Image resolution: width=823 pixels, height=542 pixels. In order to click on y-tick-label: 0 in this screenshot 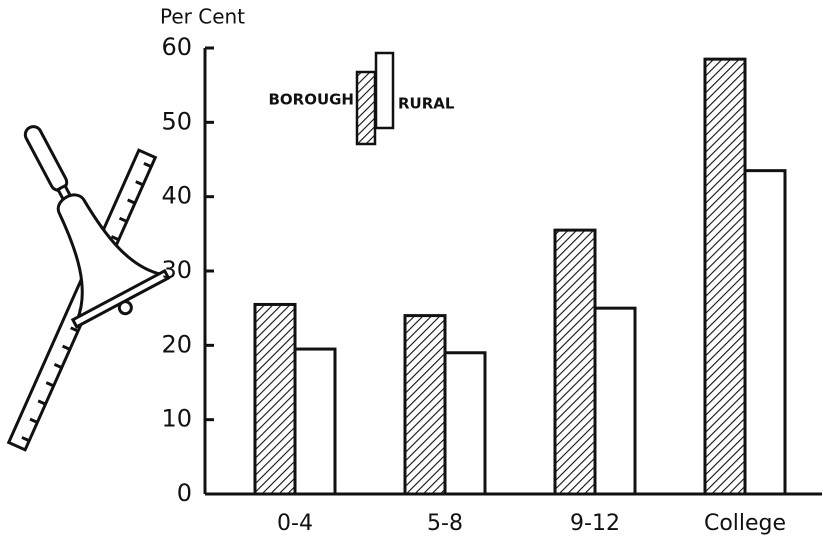, I will do `click(184, 493)`.